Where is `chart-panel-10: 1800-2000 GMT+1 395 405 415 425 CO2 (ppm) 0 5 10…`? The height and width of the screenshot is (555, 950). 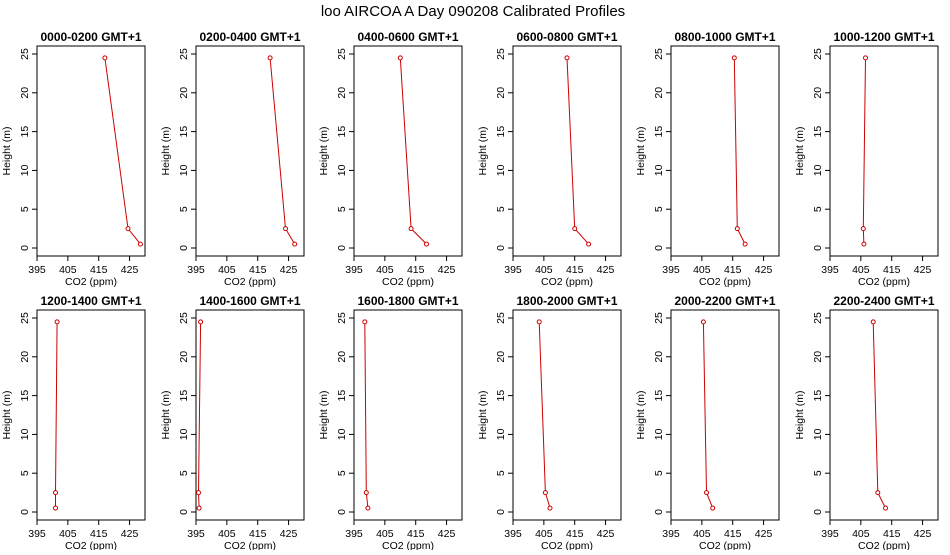
chart-panel-10: 1800-2000 GMT+1 395 405 415 425 CO2 (ppm) 0 5 10… is located at coordinates (549, 423).